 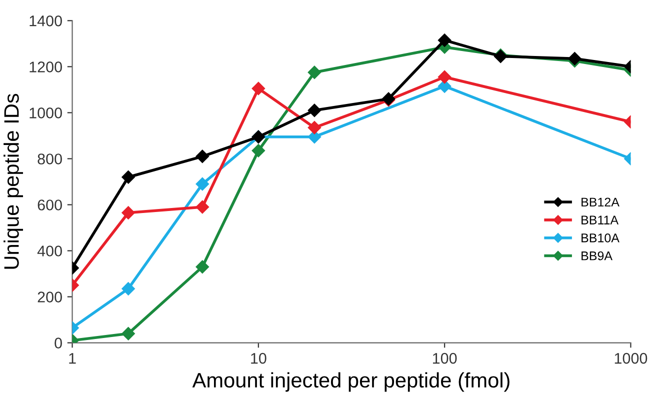 What do you see at coordinates (50, 159) in the screenshot?
I see `y-tick-label: 800` at bounding box center [50, 159].